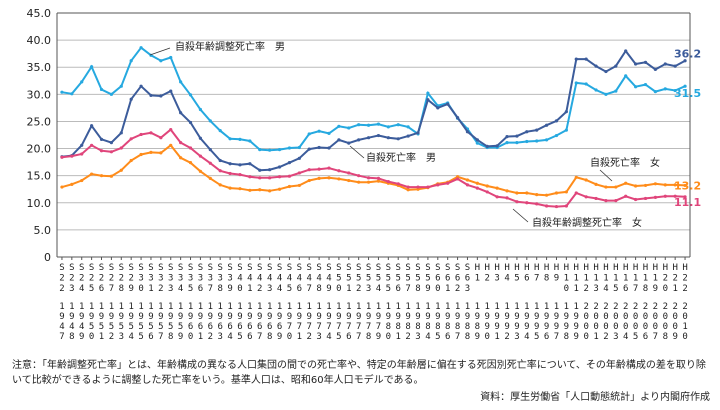 The image size is (720, 410). Describe the element at coordinates (606, 175) in the screenshot. I see `annotation-leader` at that location.